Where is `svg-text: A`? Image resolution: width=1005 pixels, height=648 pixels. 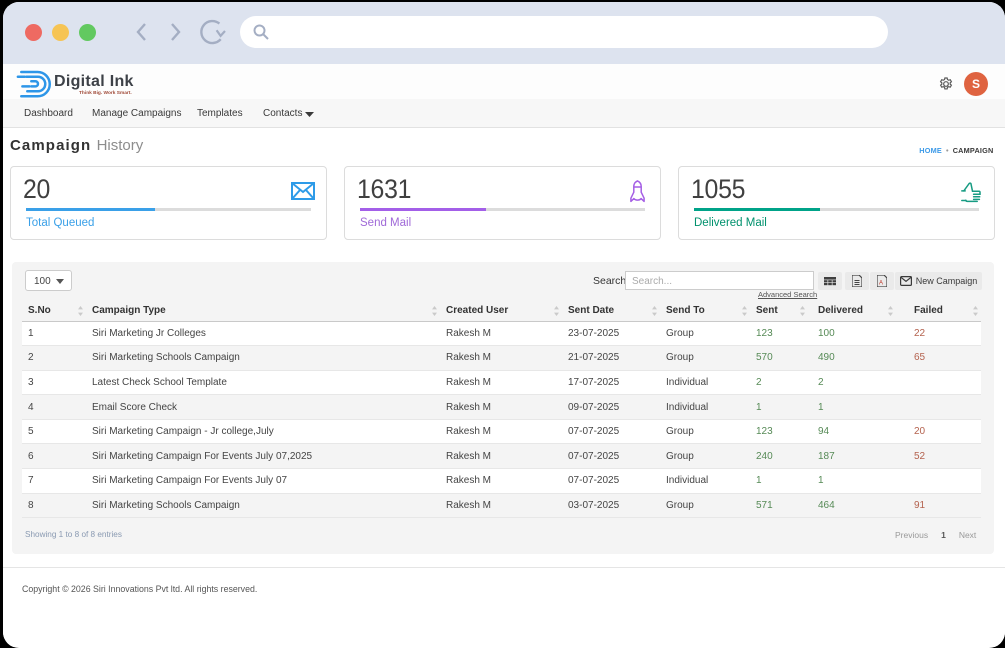 svg-text: A is located at coordinates (881, 284).